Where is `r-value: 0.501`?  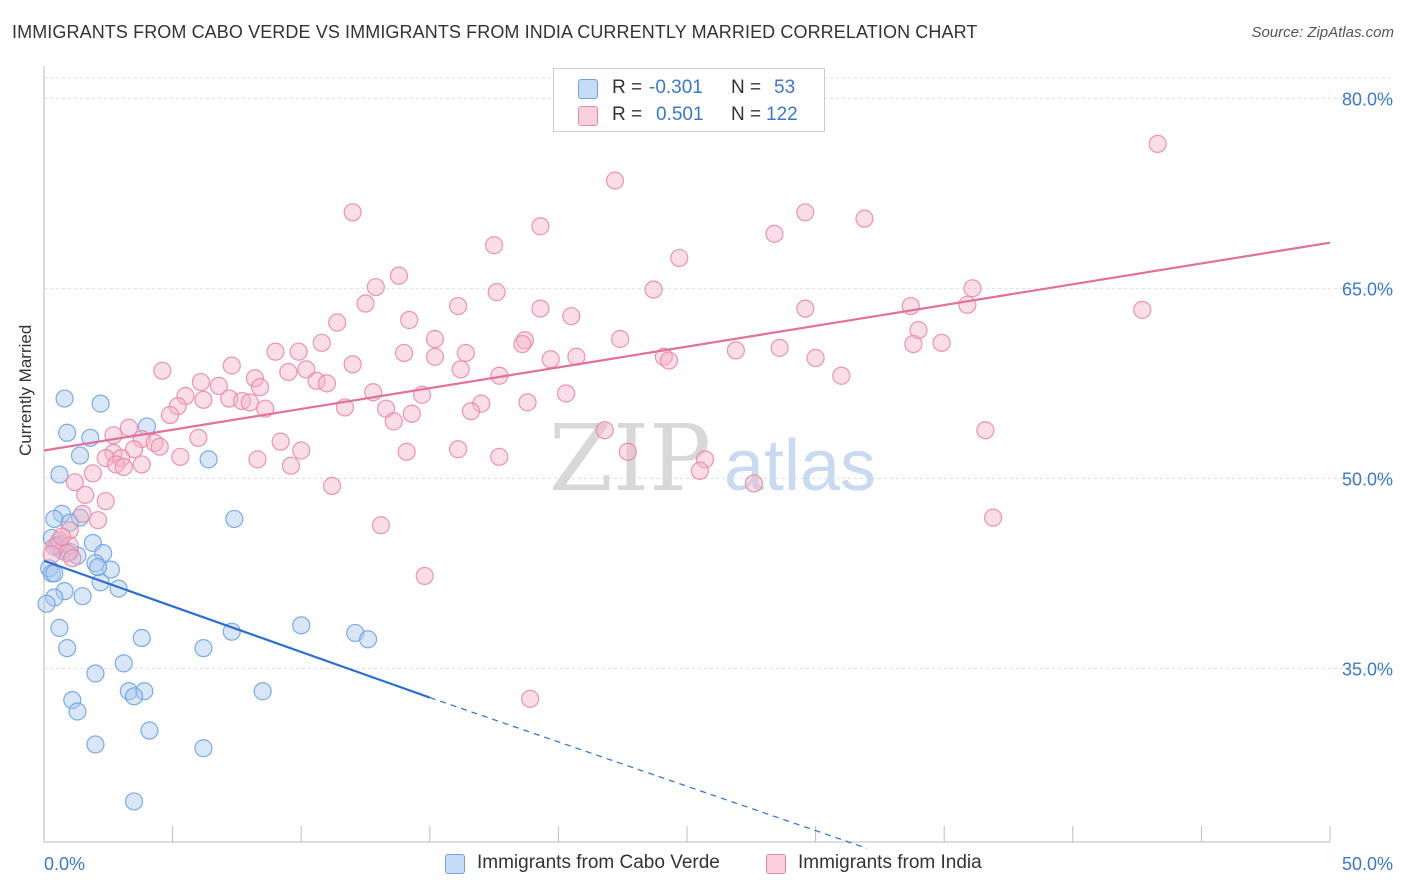 r-value: 0.501 is located at coordinates (680, 114).